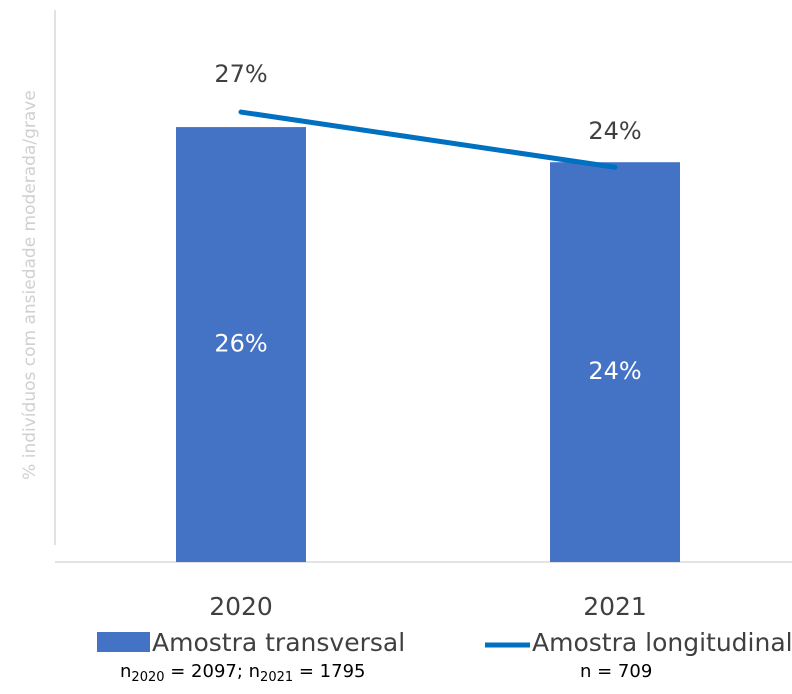 Image resolution: width=792 pixels, height=694 pixels. I want to click on line-value-label: 24%, so click(614, 131).